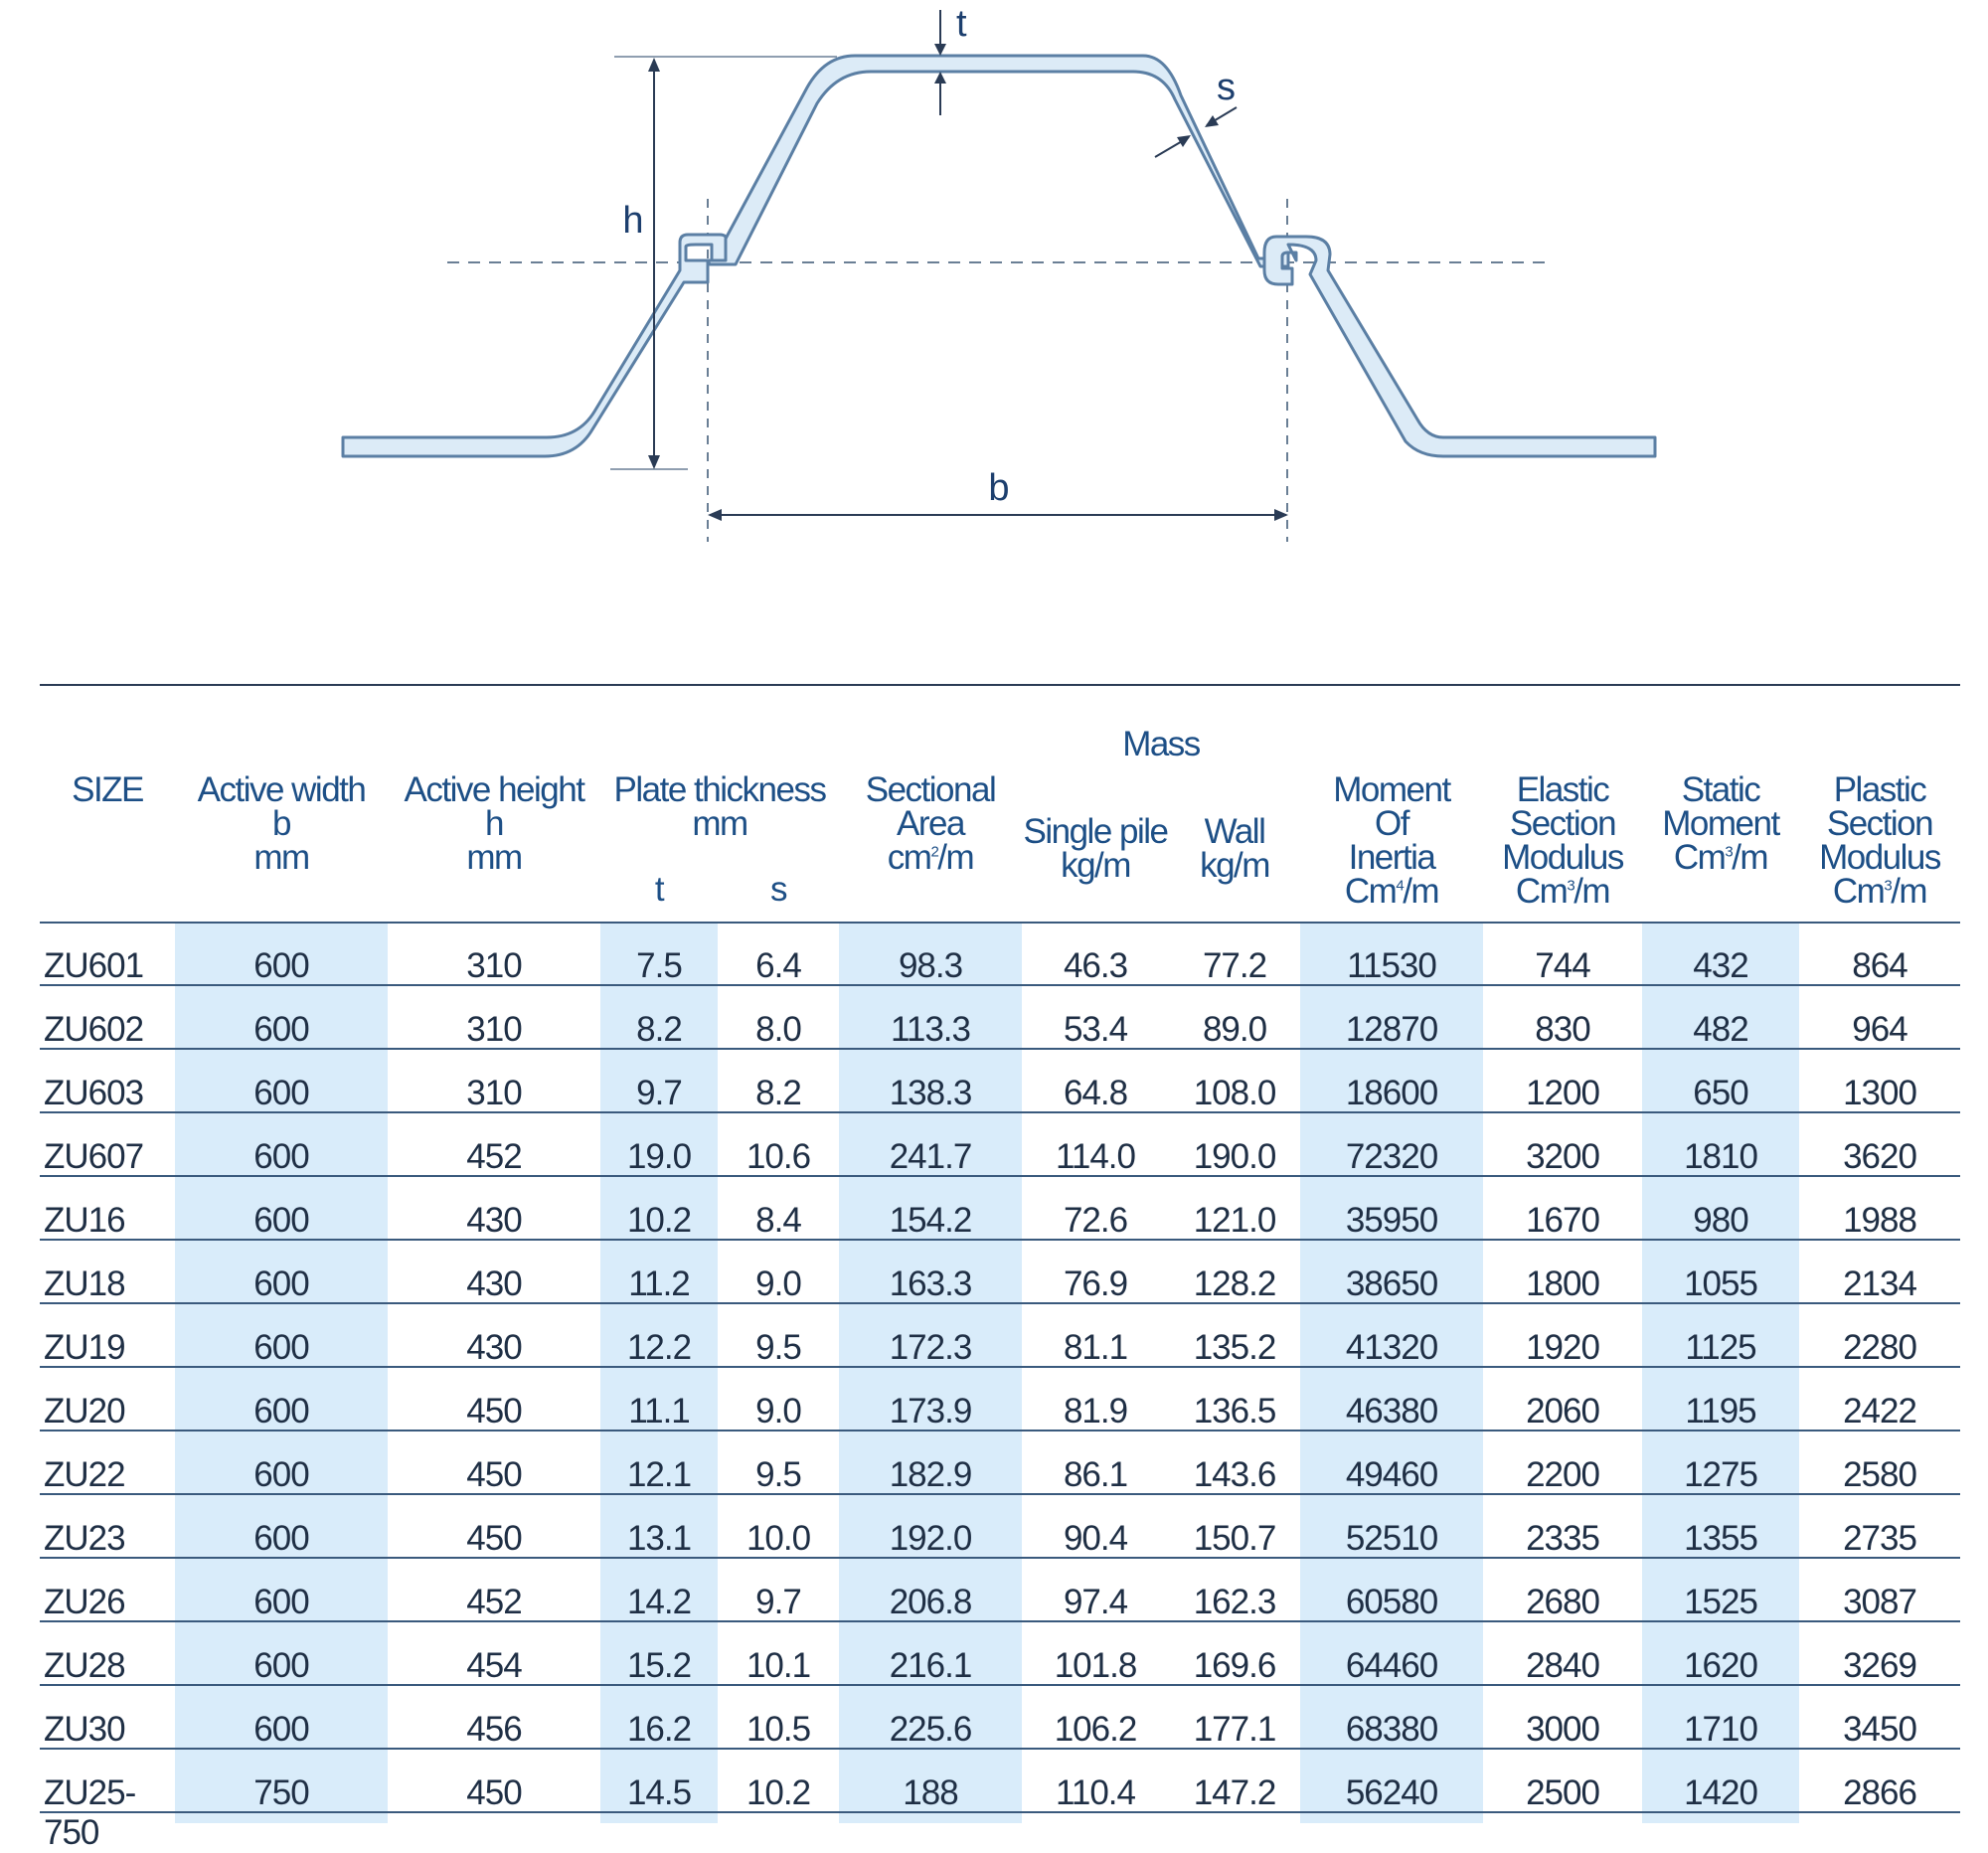 The height and width of the screenshot is (1853, 1988). Describe the element at coordinates (1563, 1474) in the screenshot. I see `cell-elastic-modulus: 2200` at that location.